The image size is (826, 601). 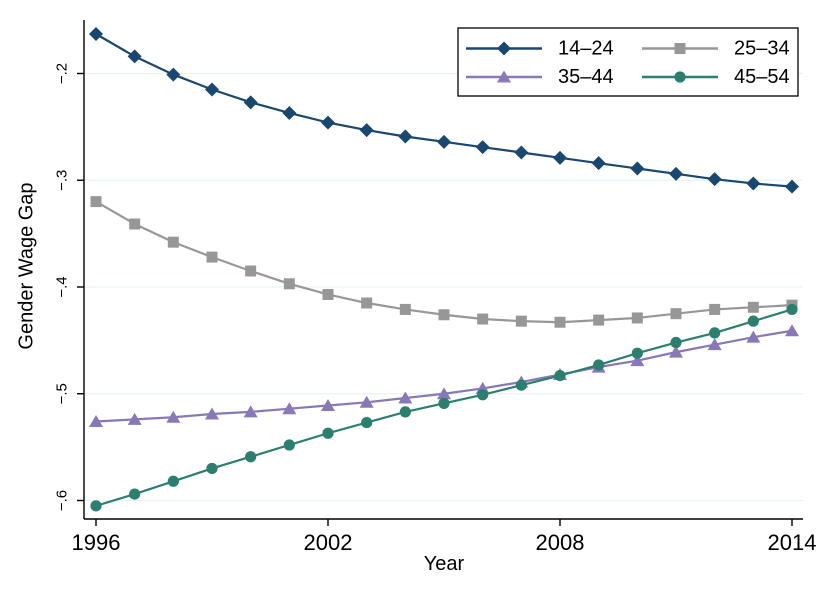 What do you see at coordinates (716, 77) in the screenshot?
I see `legend-item-45–54: 45–54` at bounding box center [716, 77].